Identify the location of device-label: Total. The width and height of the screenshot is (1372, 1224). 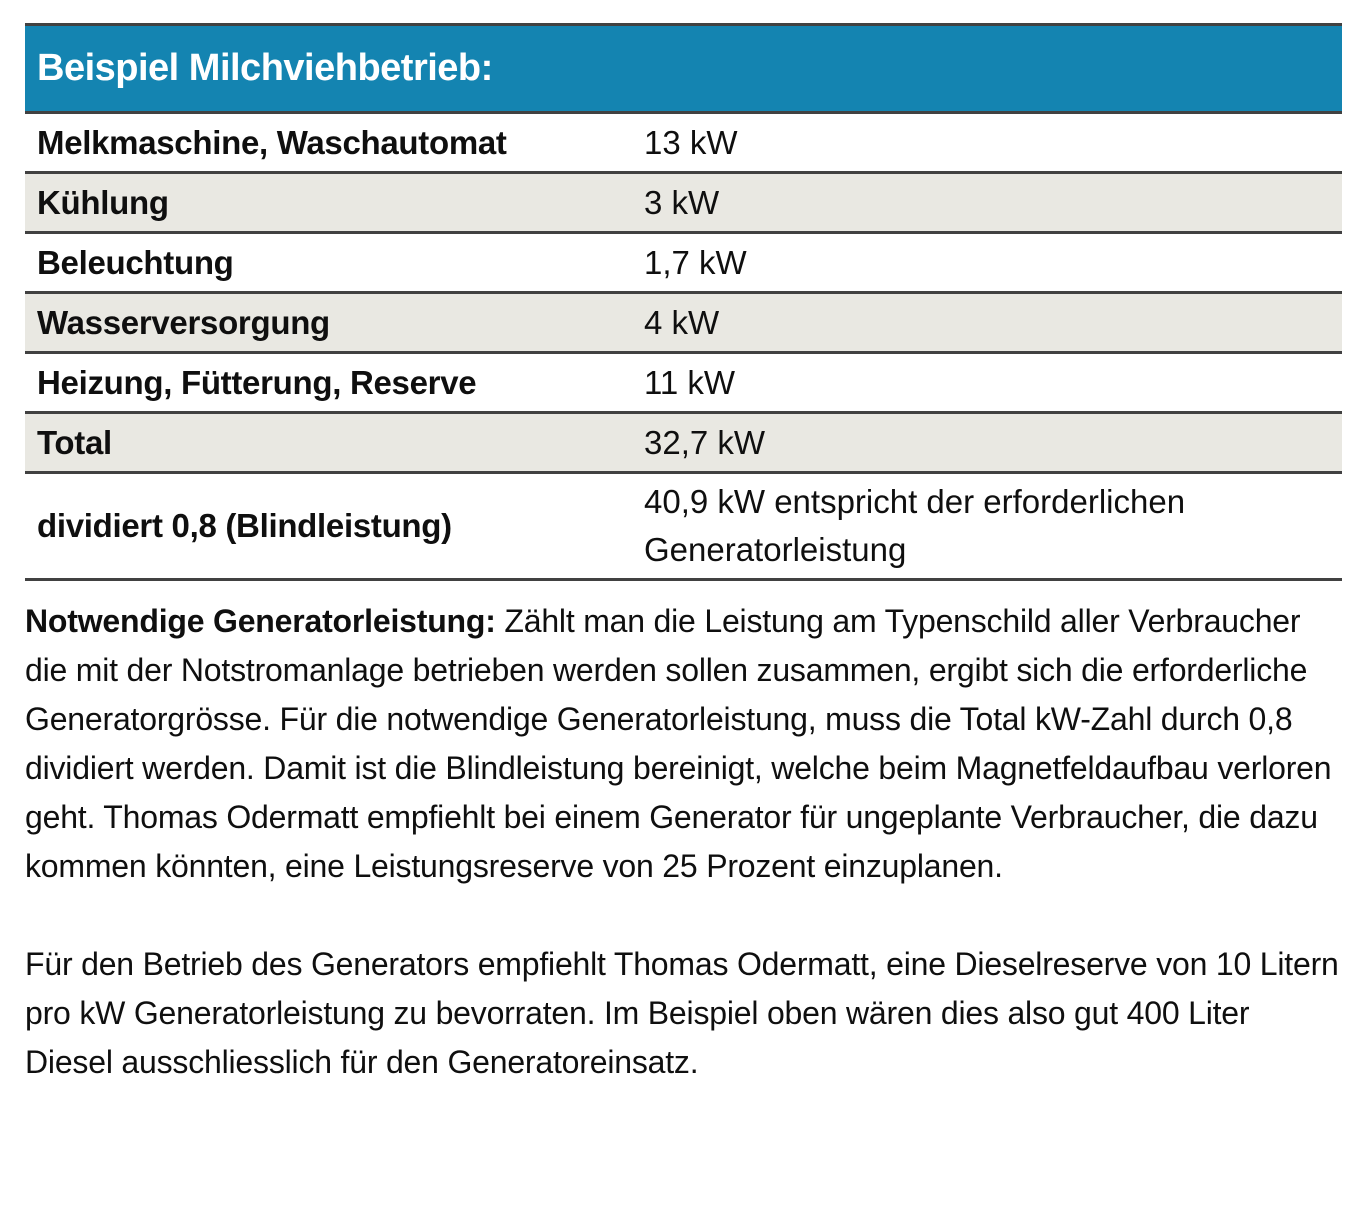
(74, 442).